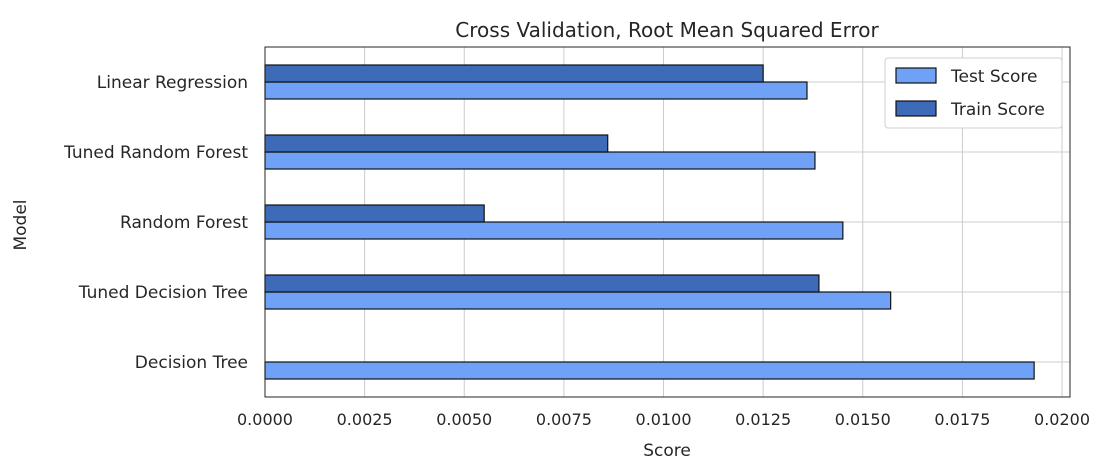 The height and width of the screenshot is (466, 1105). Describe the element at coordinates (994, 77) in the screenshot. I see `legend-label: Test Score` at that location.